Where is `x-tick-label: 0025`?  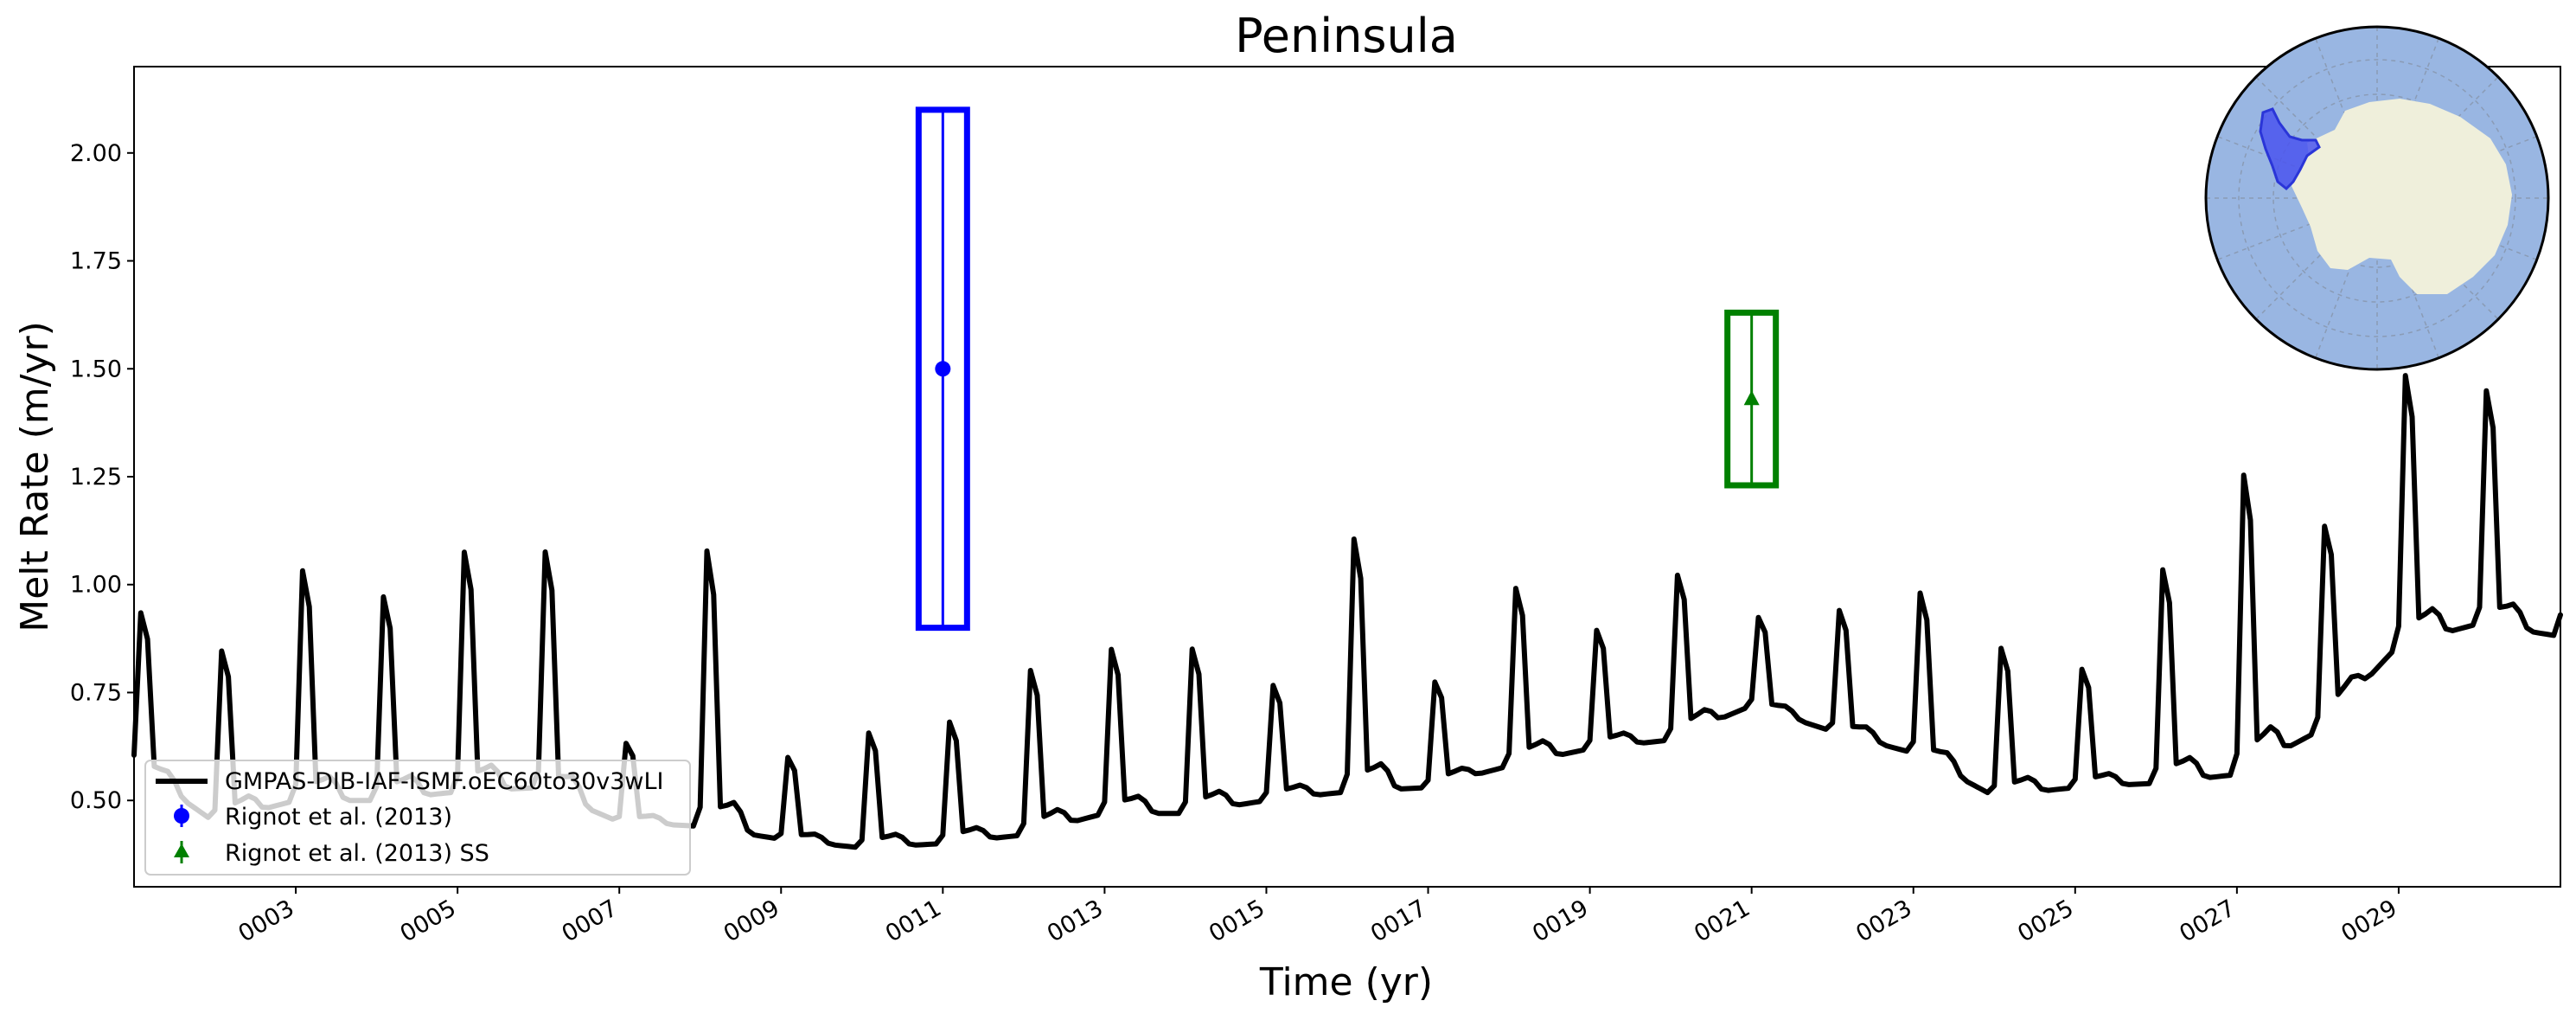
x-tick-label: 0025 is located at coordinates (2046, 921).